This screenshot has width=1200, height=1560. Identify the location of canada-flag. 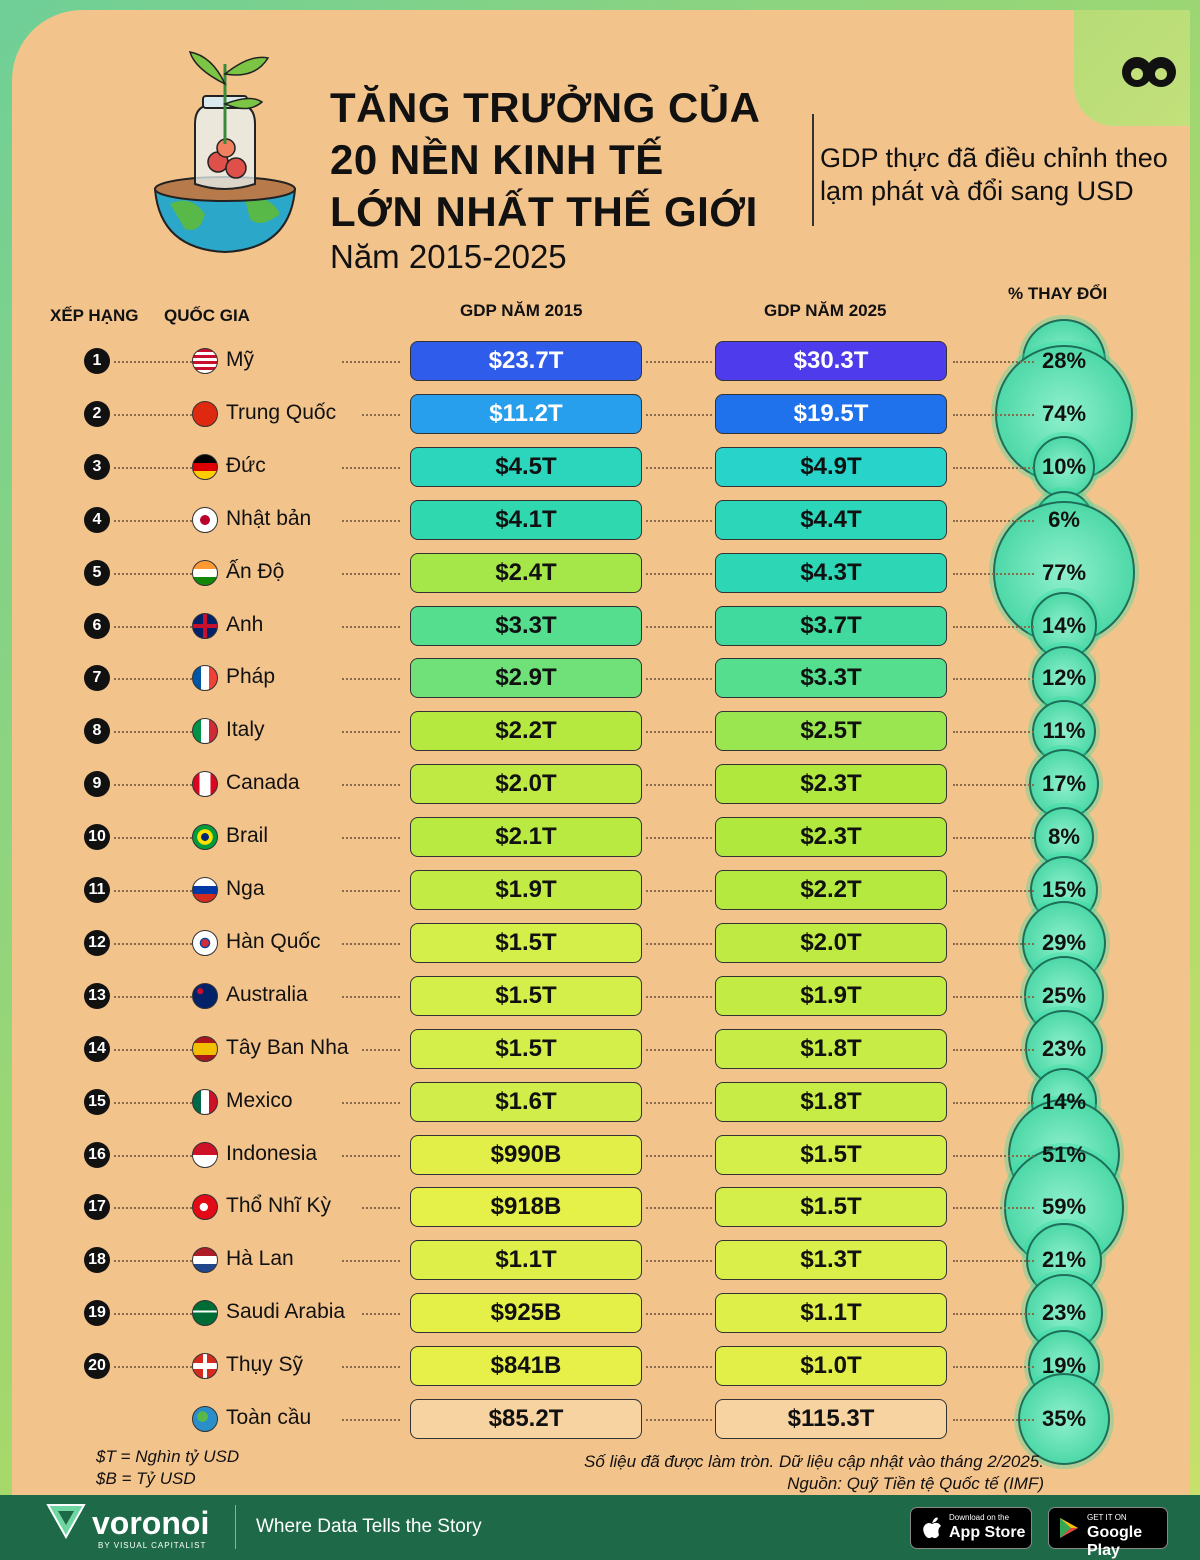
(205, 784).